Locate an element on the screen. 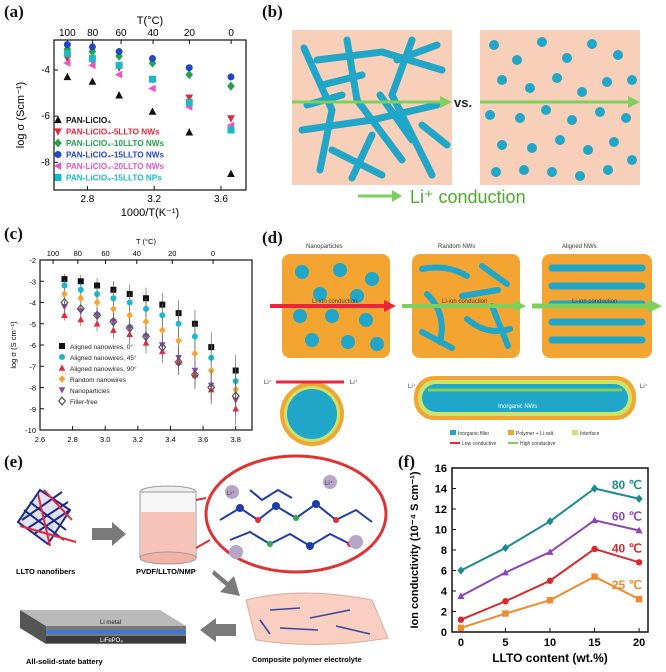 Image resolution: width=666 pixels, height=672 pixels. vs-text: vs. is located at coordinates (463, 102).